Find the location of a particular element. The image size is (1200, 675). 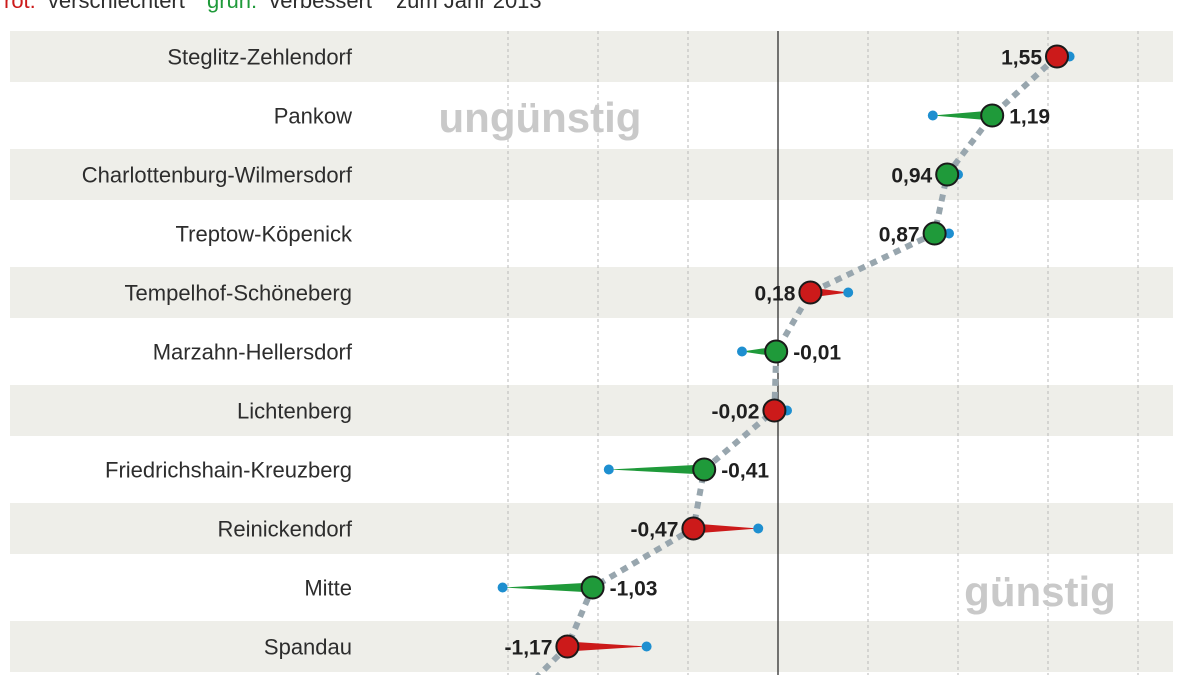

district-label: Mitte is located at coordinates (328, 588).